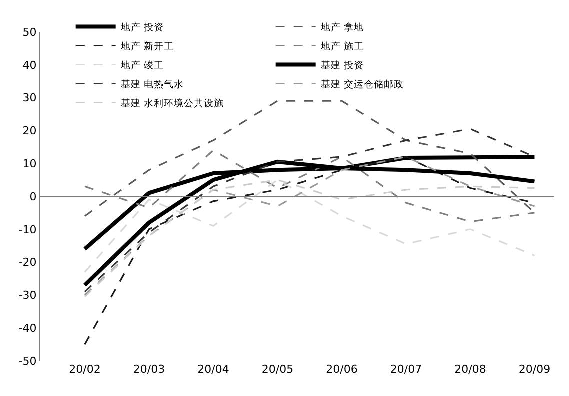 This screenshot has width=569, height=396. Describe the element at coordinates (172, 103) in the screenshot. I see `legend-label: 基建 水利环境公共设施` at that location.